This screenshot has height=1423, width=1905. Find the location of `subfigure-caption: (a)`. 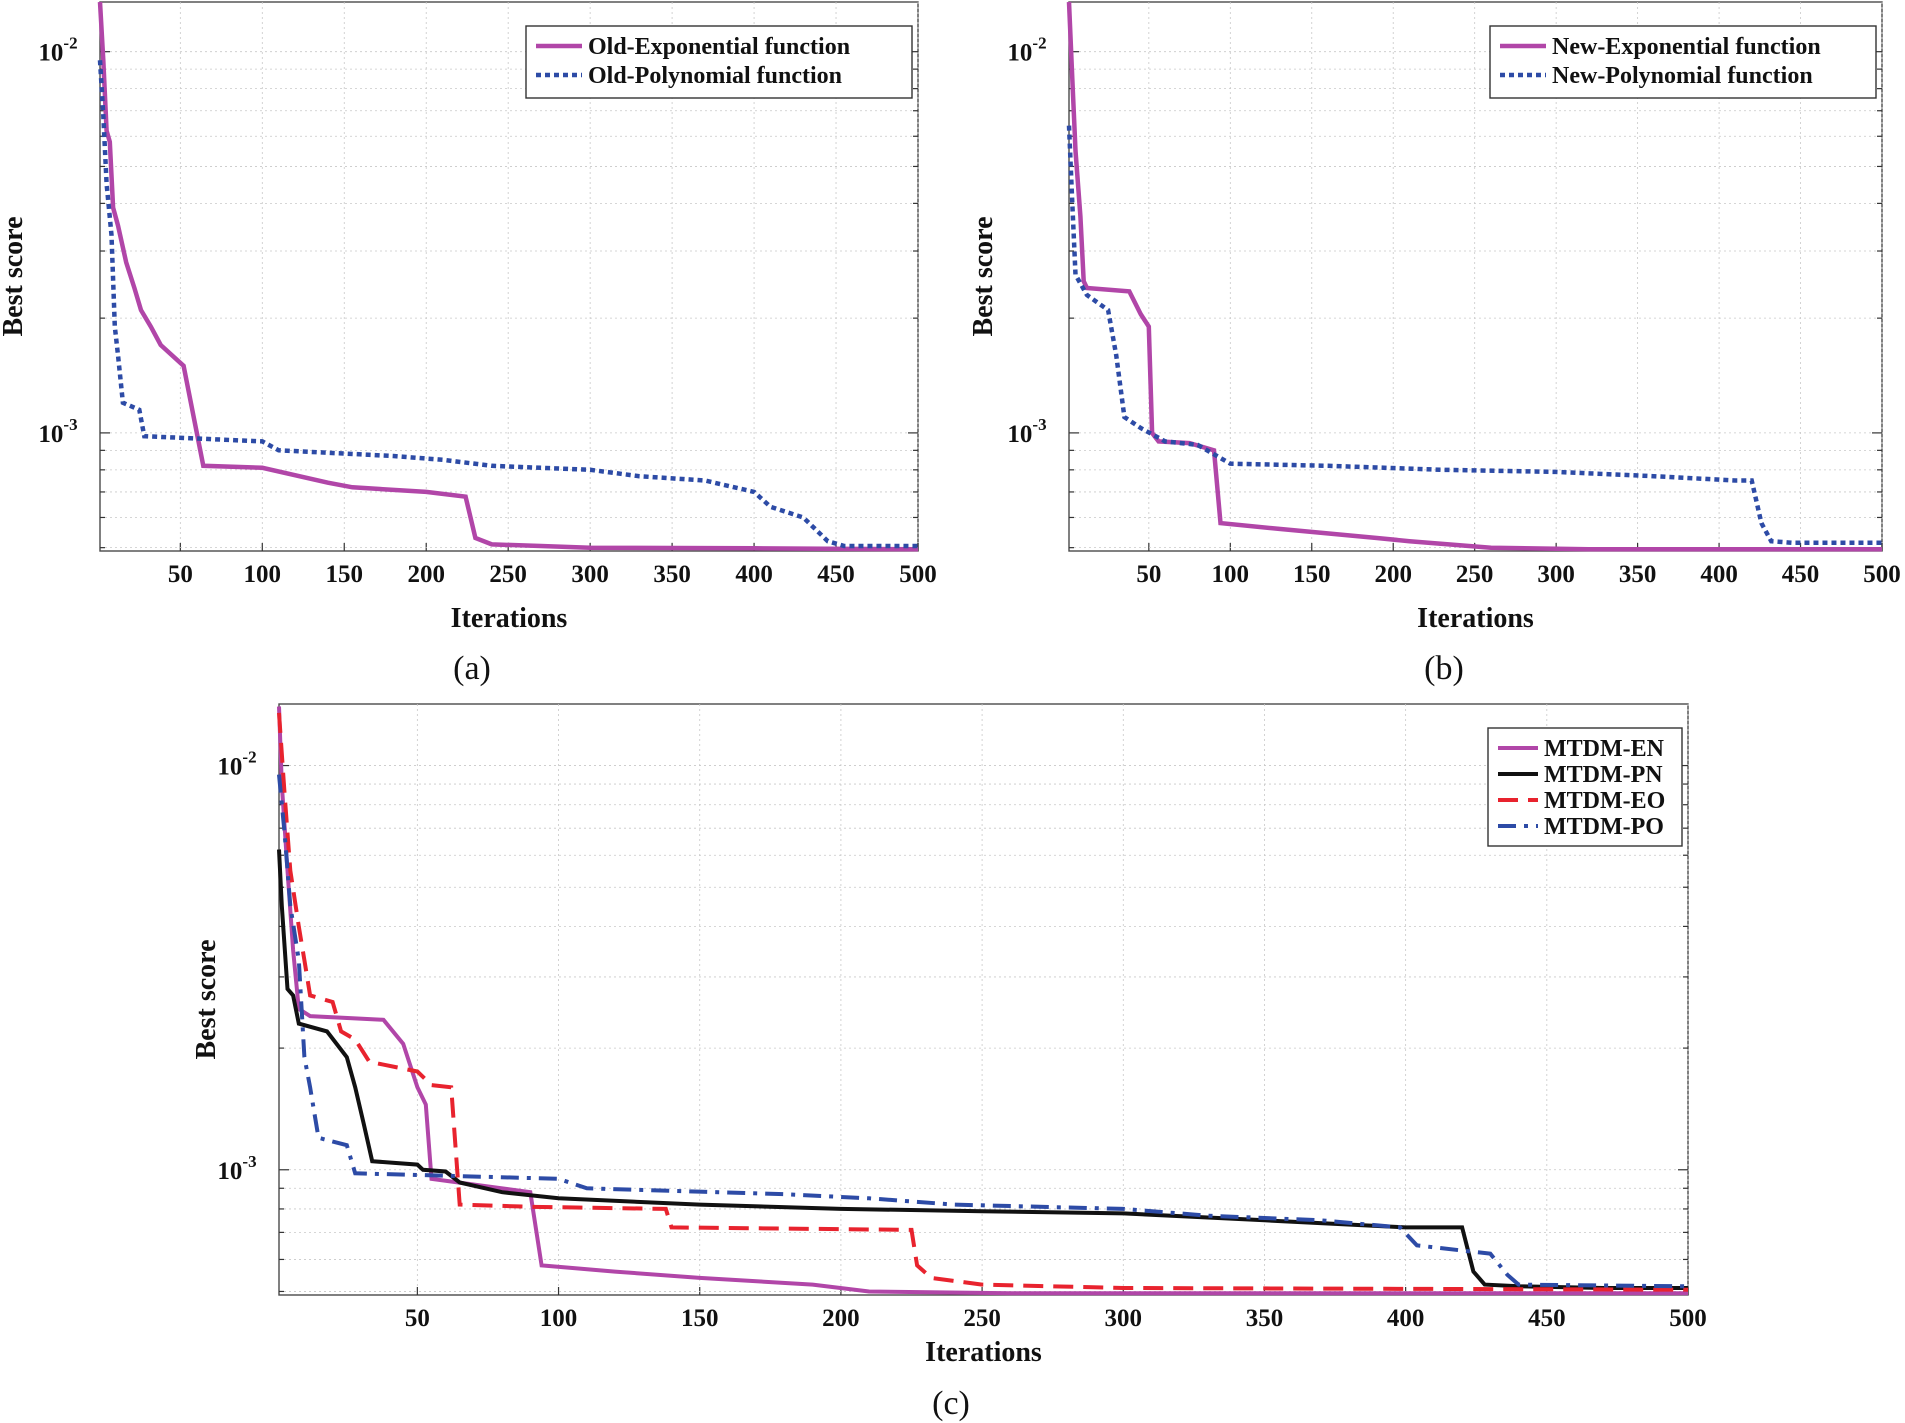

subfigure-caption: (a) is located at coordinates (472, 668).